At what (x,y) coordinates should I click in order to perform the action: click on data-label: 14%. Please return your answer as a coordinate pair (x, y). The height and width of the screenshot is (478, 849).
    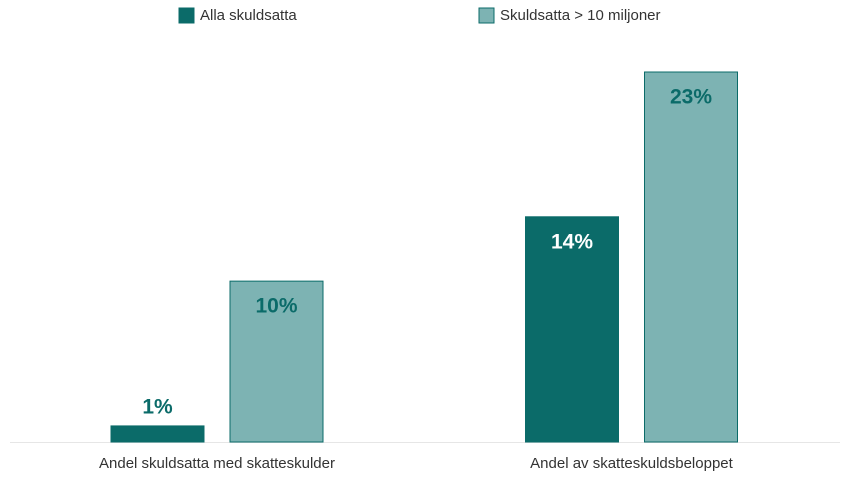
    Looking at the image, I should click on (572, 241).